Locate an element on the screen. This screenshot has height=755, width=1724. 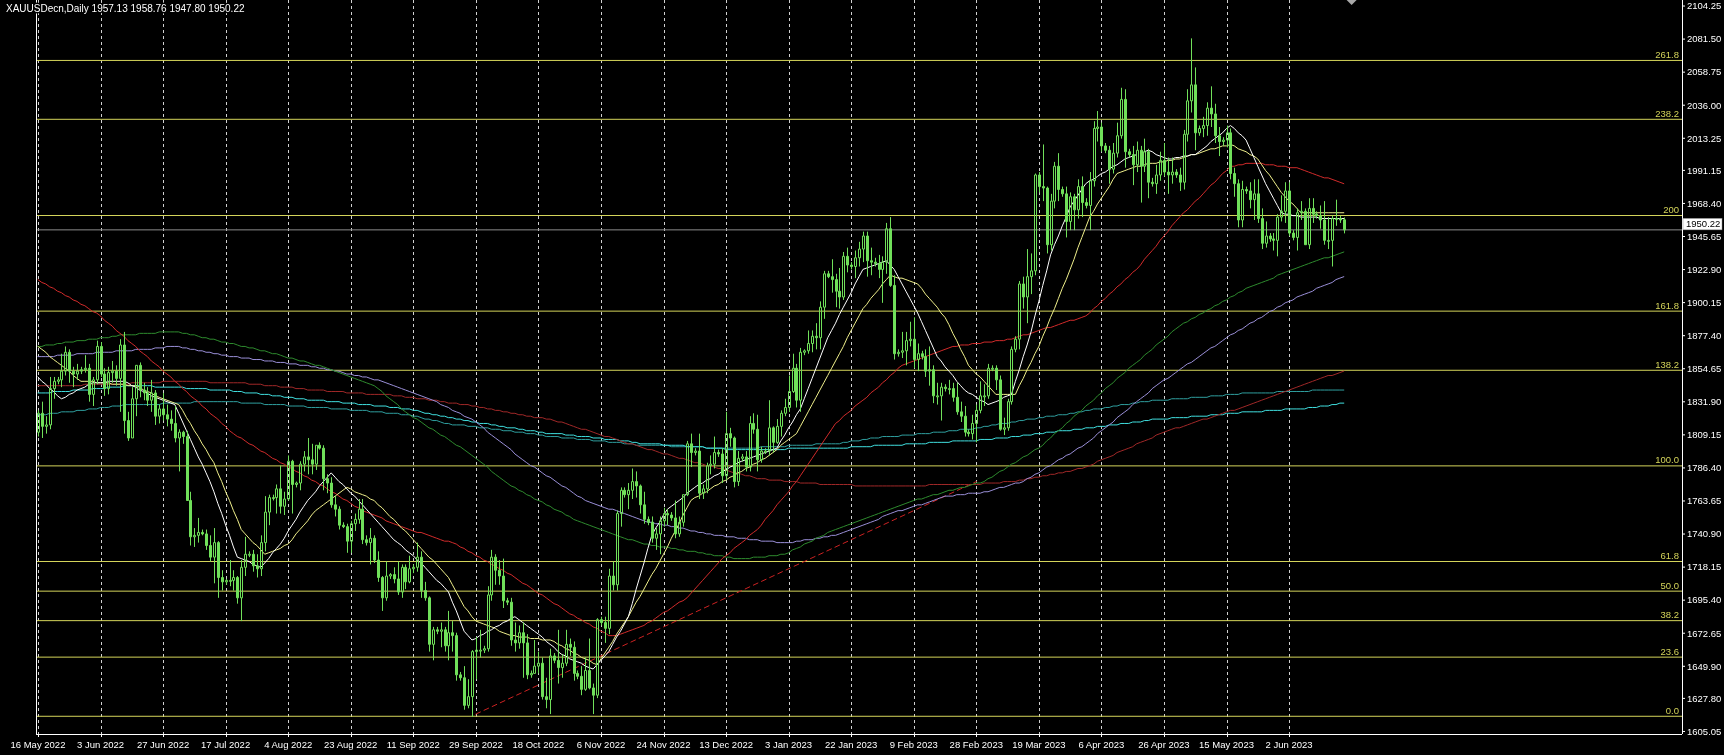
x-tick-label: 26 Apr 2023 is located at coordinates (1164, 744).